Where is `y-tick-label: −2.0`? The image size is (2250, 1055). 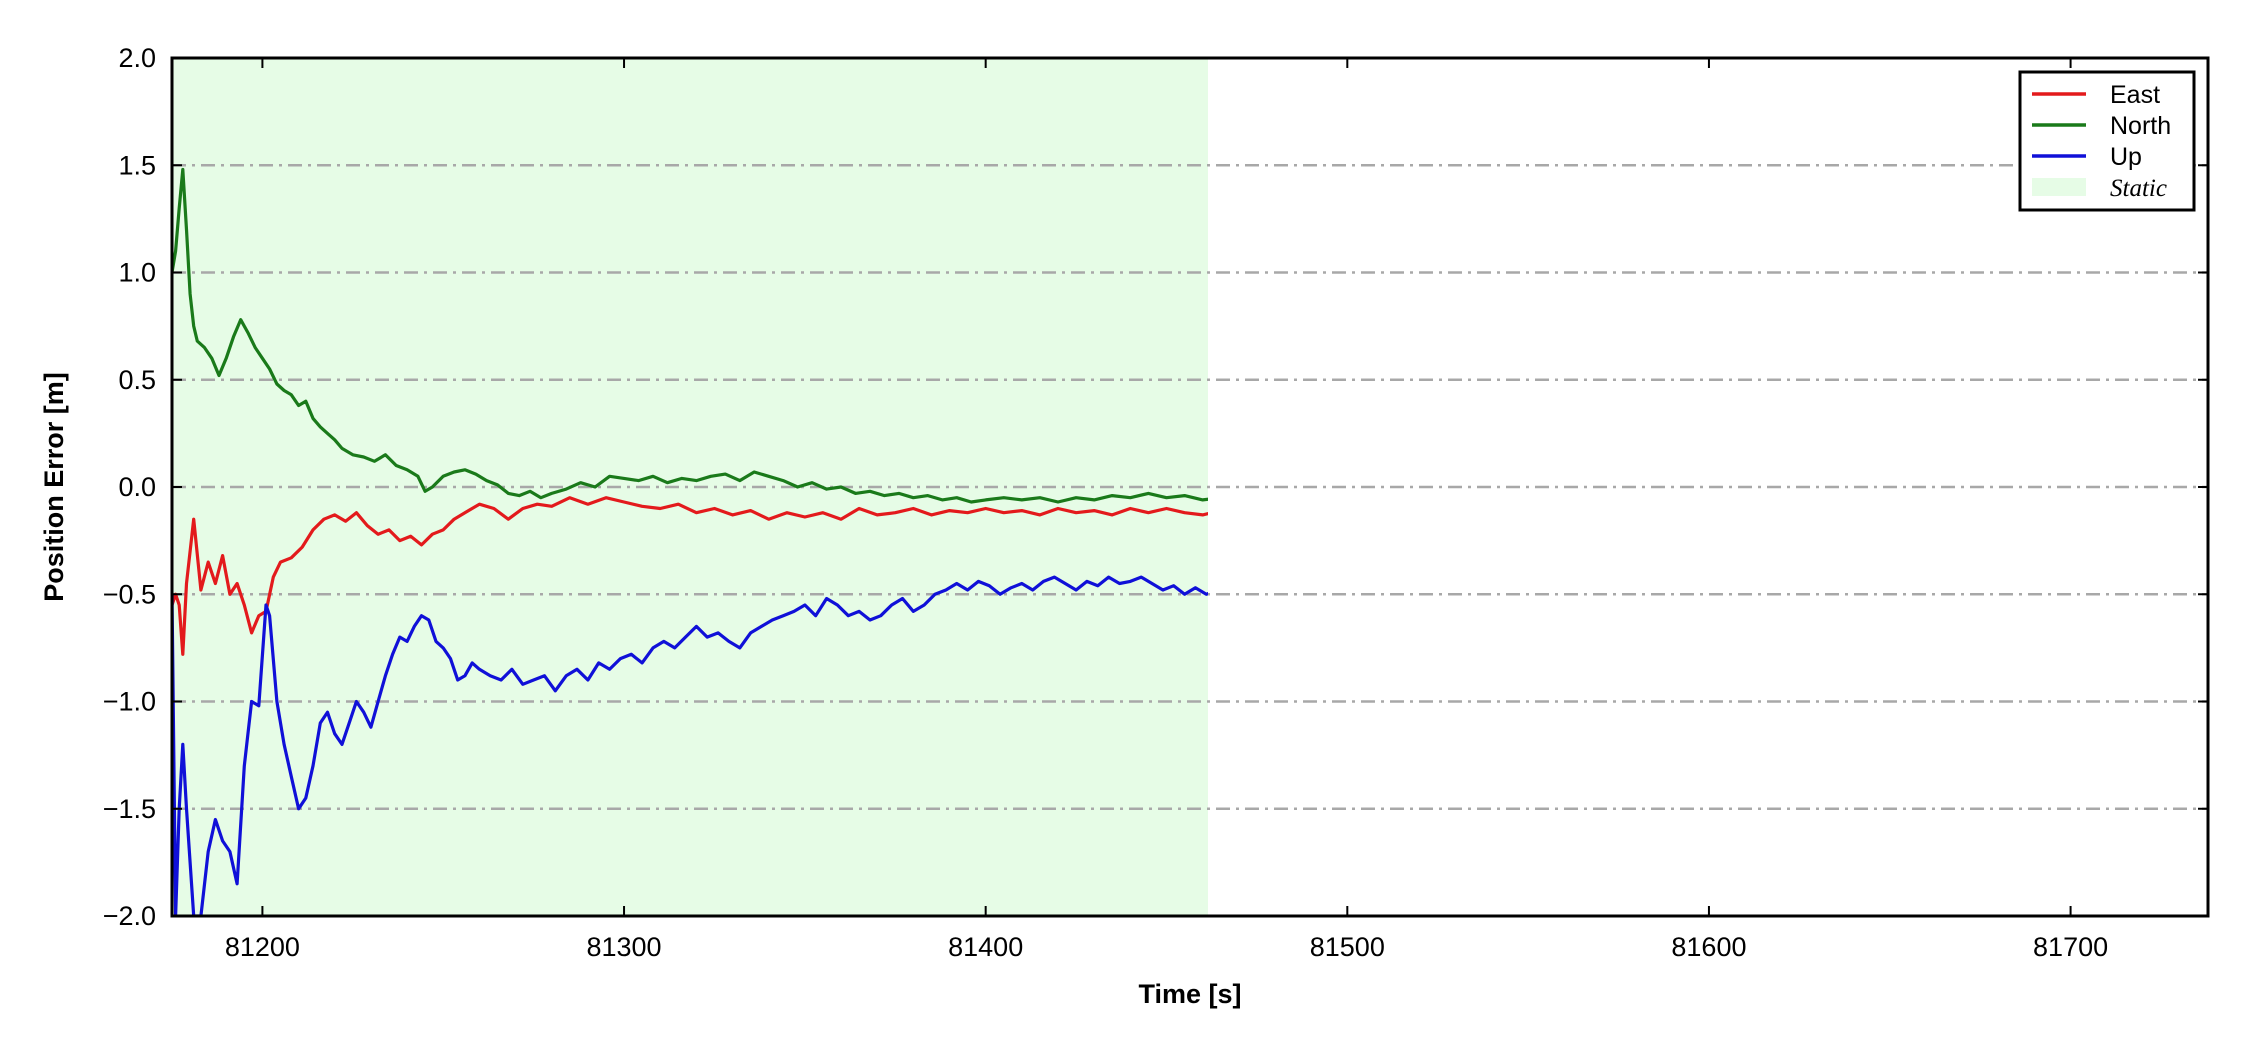 y-tick-label: −2.0 is located at coordinates (129, 916).